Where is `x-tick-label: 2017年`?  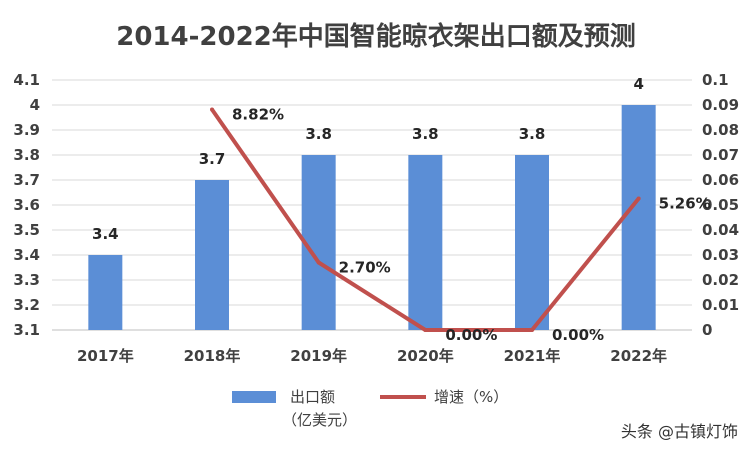
x-tick-label: 2017年 is located at coordinates (105, 356).